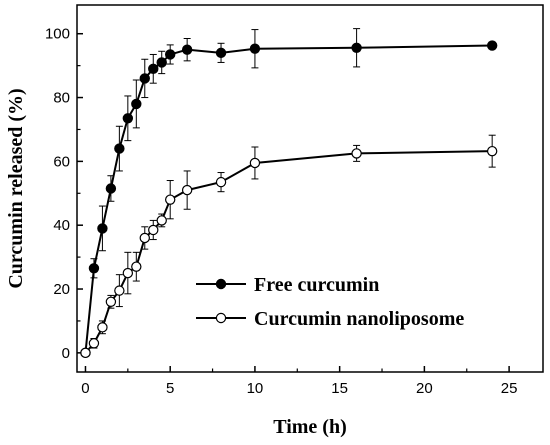 The height and width of the screenshot is (445, 550). Describe the element at coordinates (16, 188) in the screenshot. I see `y-axis-title: Curcumin released (%)` at that location.